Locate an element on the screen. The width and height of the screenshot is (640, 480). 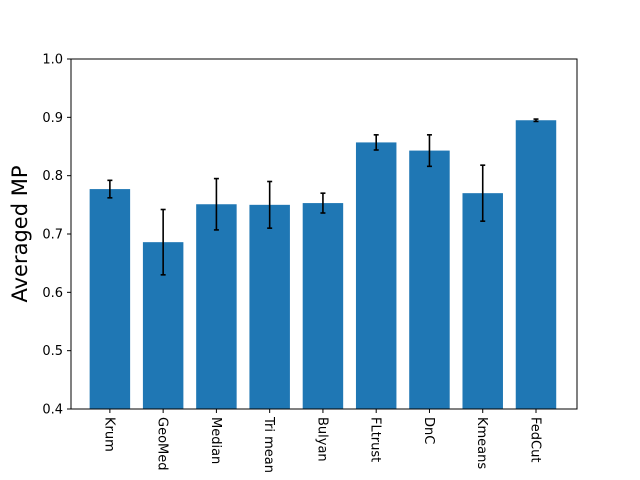
y-axis-label: Averaged MP is located at coordinates (20, 233).